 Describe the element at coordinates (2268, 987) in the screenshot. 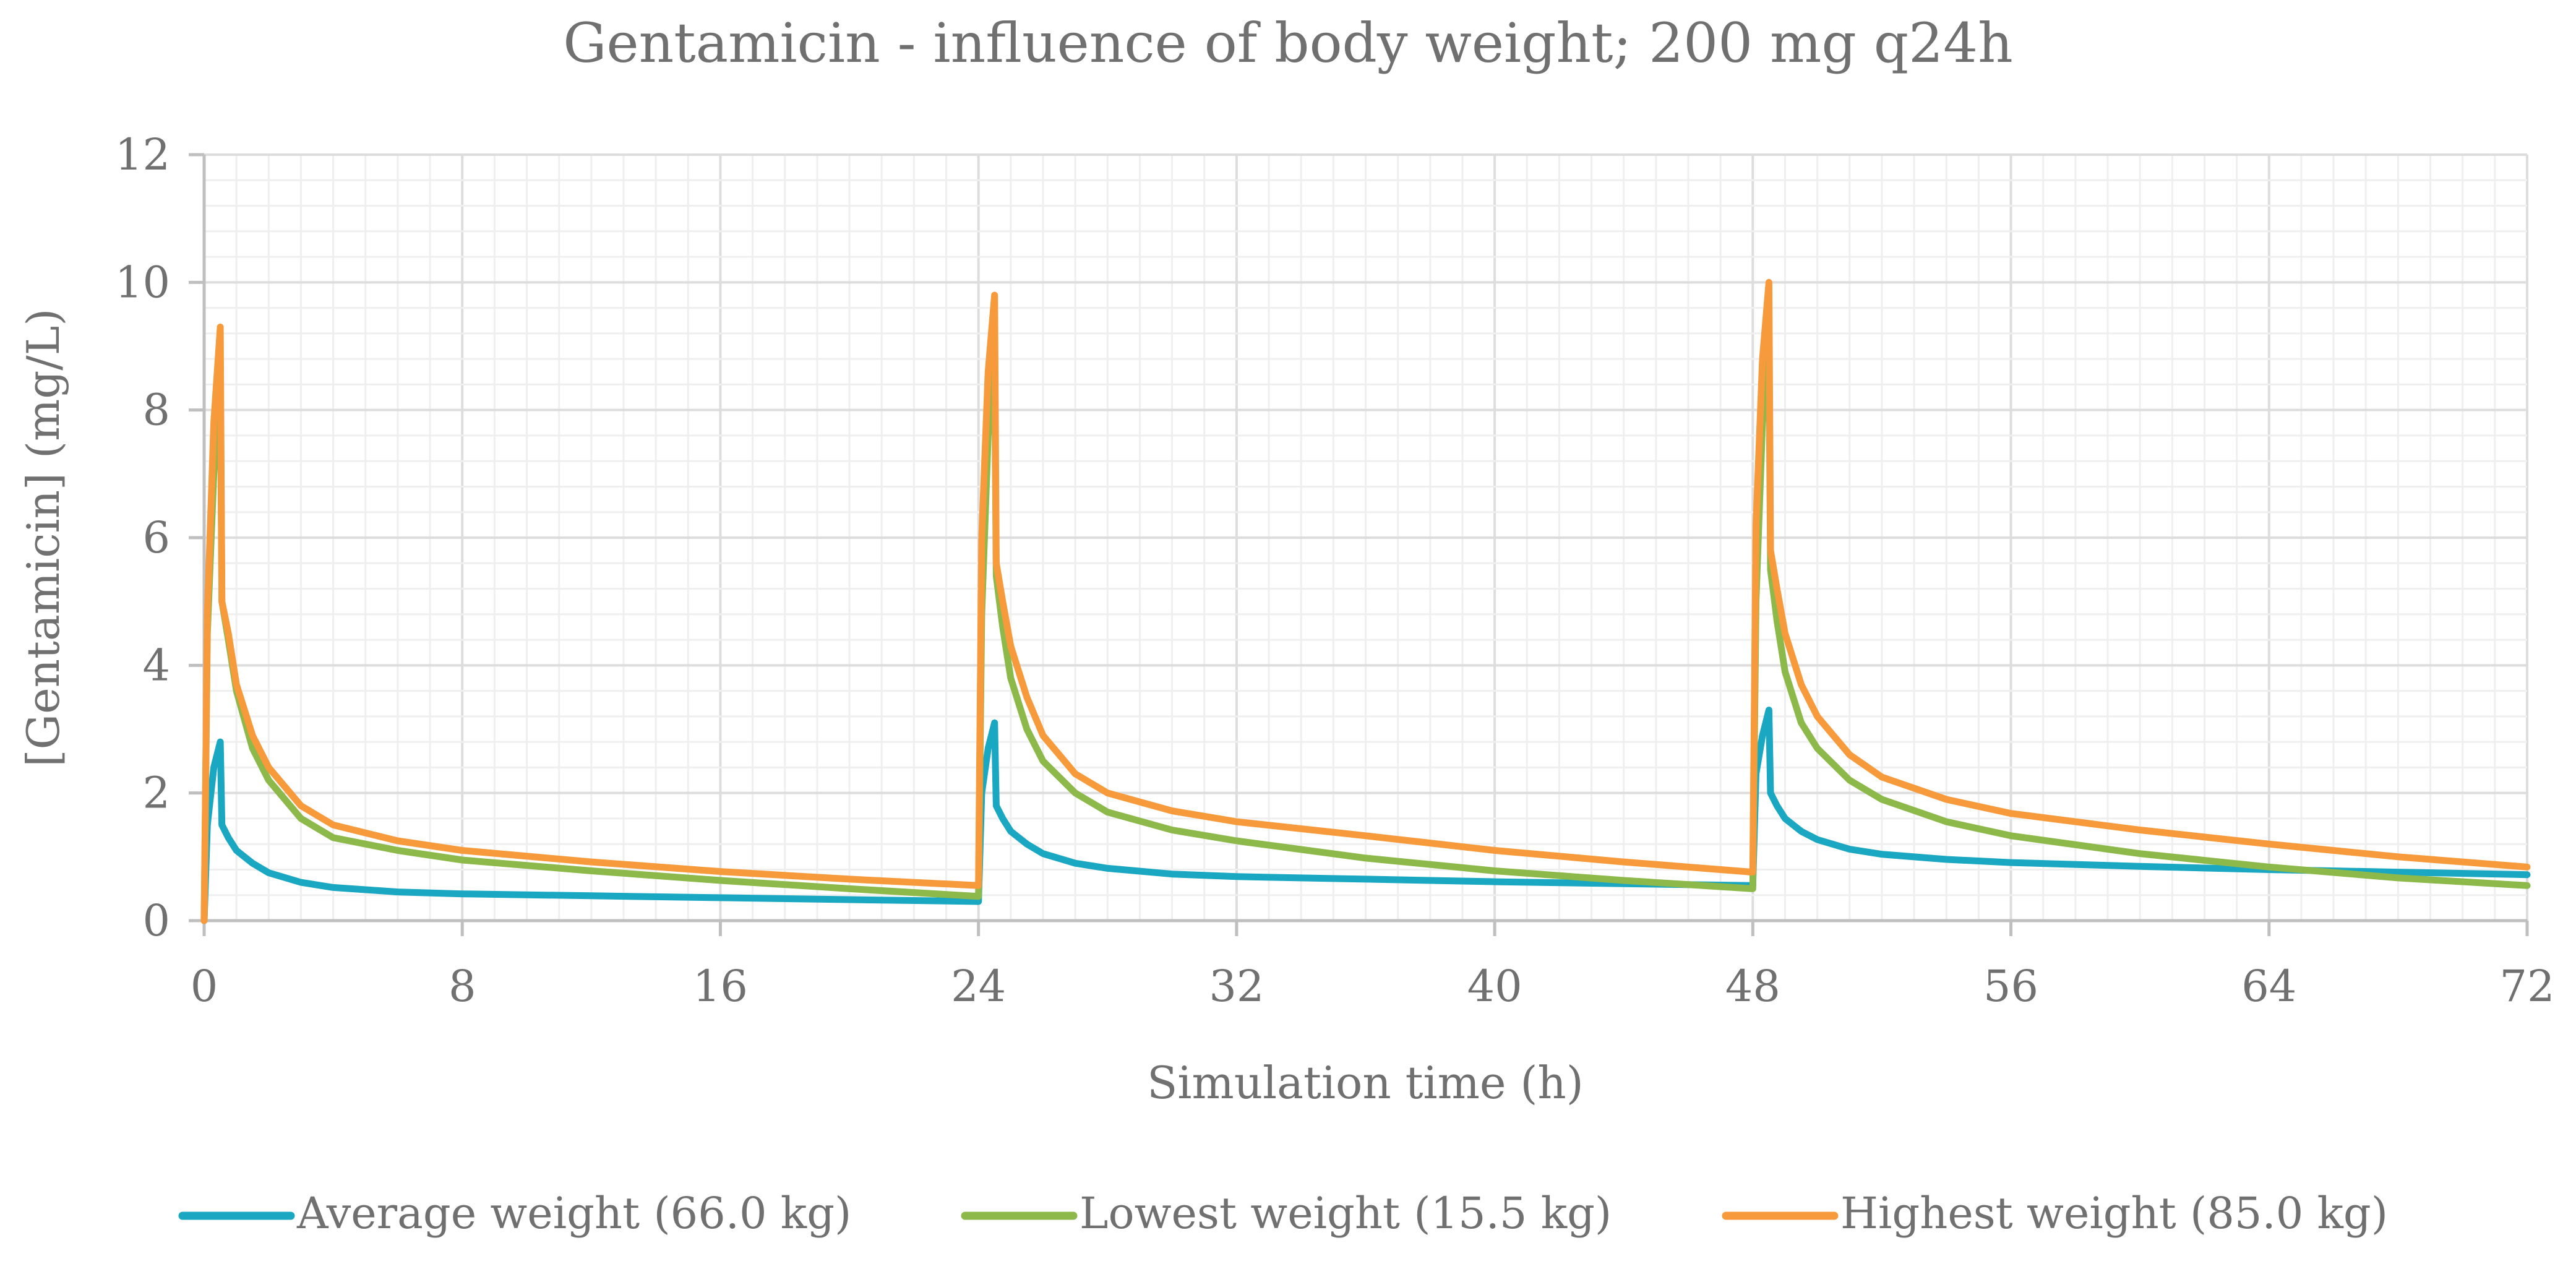

I see `x-tick-label: 64` at that location.